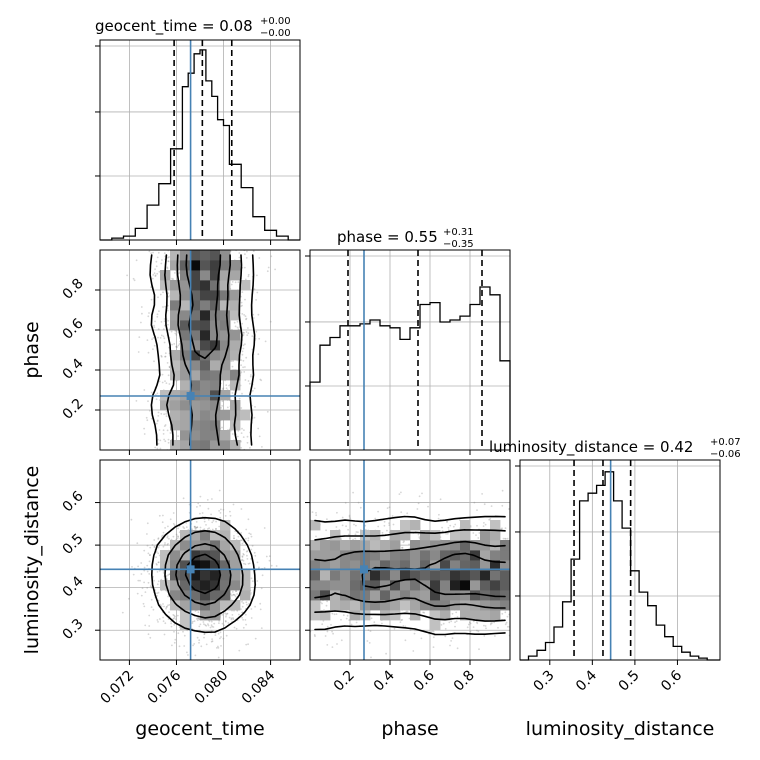 The height and width of the screenshot is (760, 760). I want to click on histogram-geocent_time, so click(200, 145).